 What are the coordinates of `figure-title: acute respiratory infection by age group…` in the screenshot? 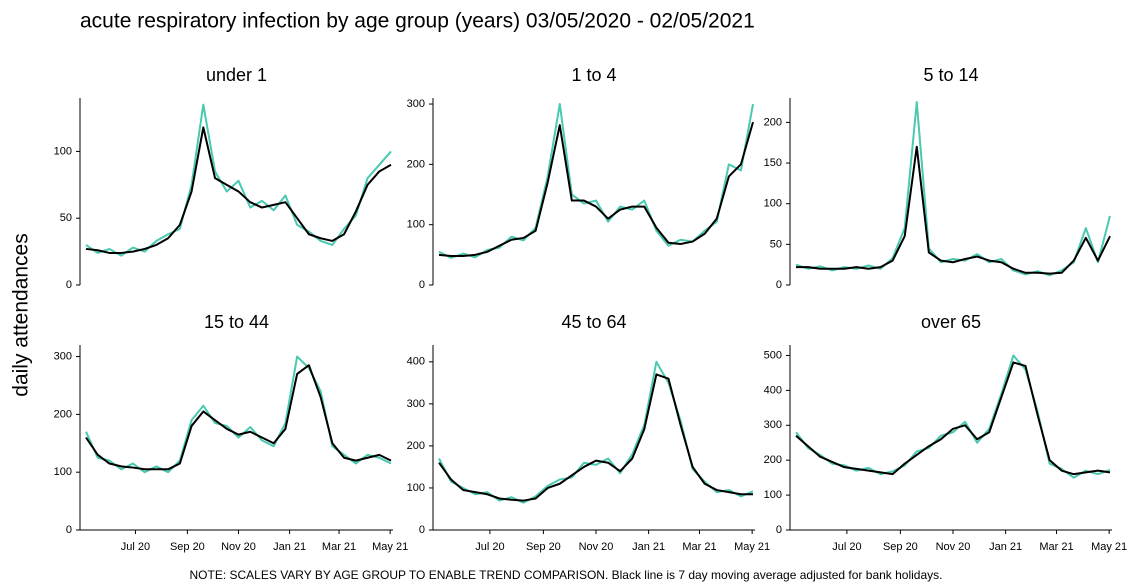 It's located at (417, 21).